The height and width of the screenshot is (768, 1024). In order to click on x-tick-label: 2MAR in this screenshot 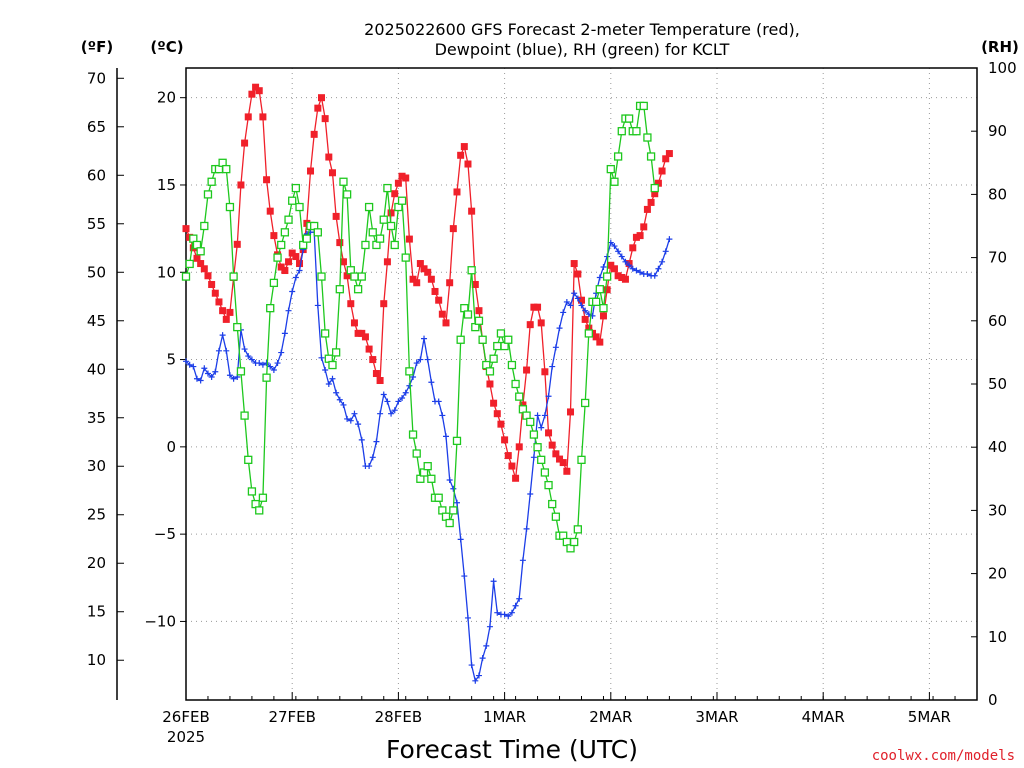, I will do `click(610, 717)`.